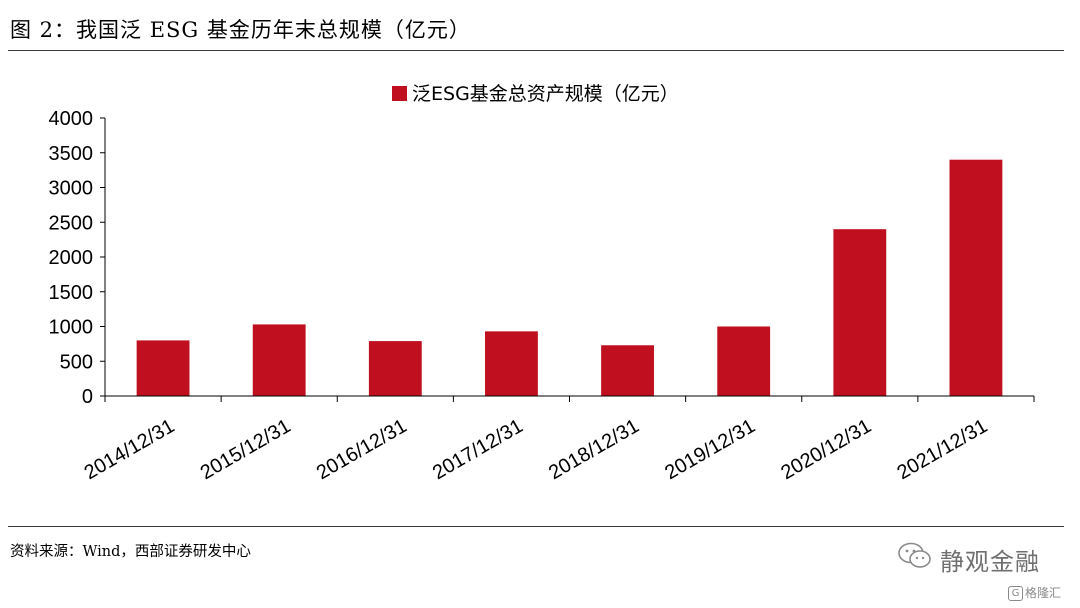 The image size is (1080, 608). I want to click on x-tick-label: 2019/12/31, so click(710, 449).